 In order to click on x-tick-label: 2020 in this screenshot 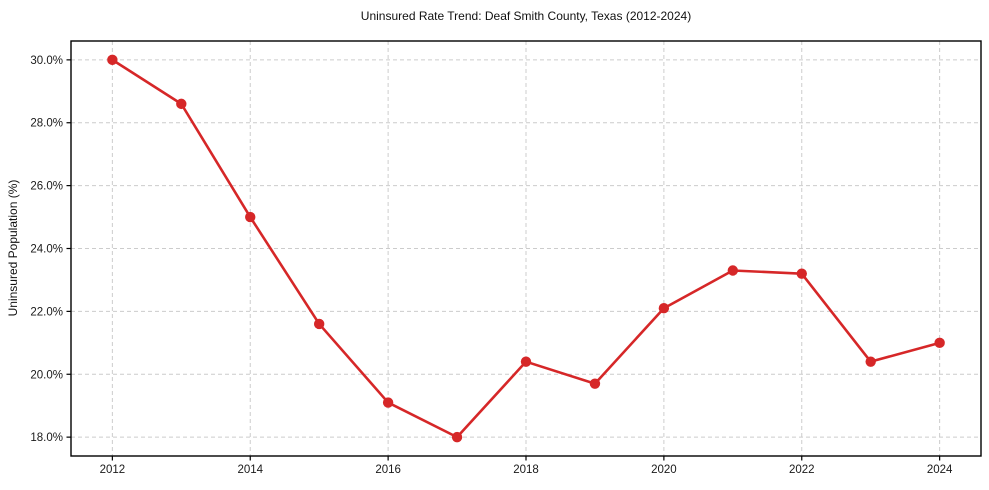, I will do `click(664, 470)`.